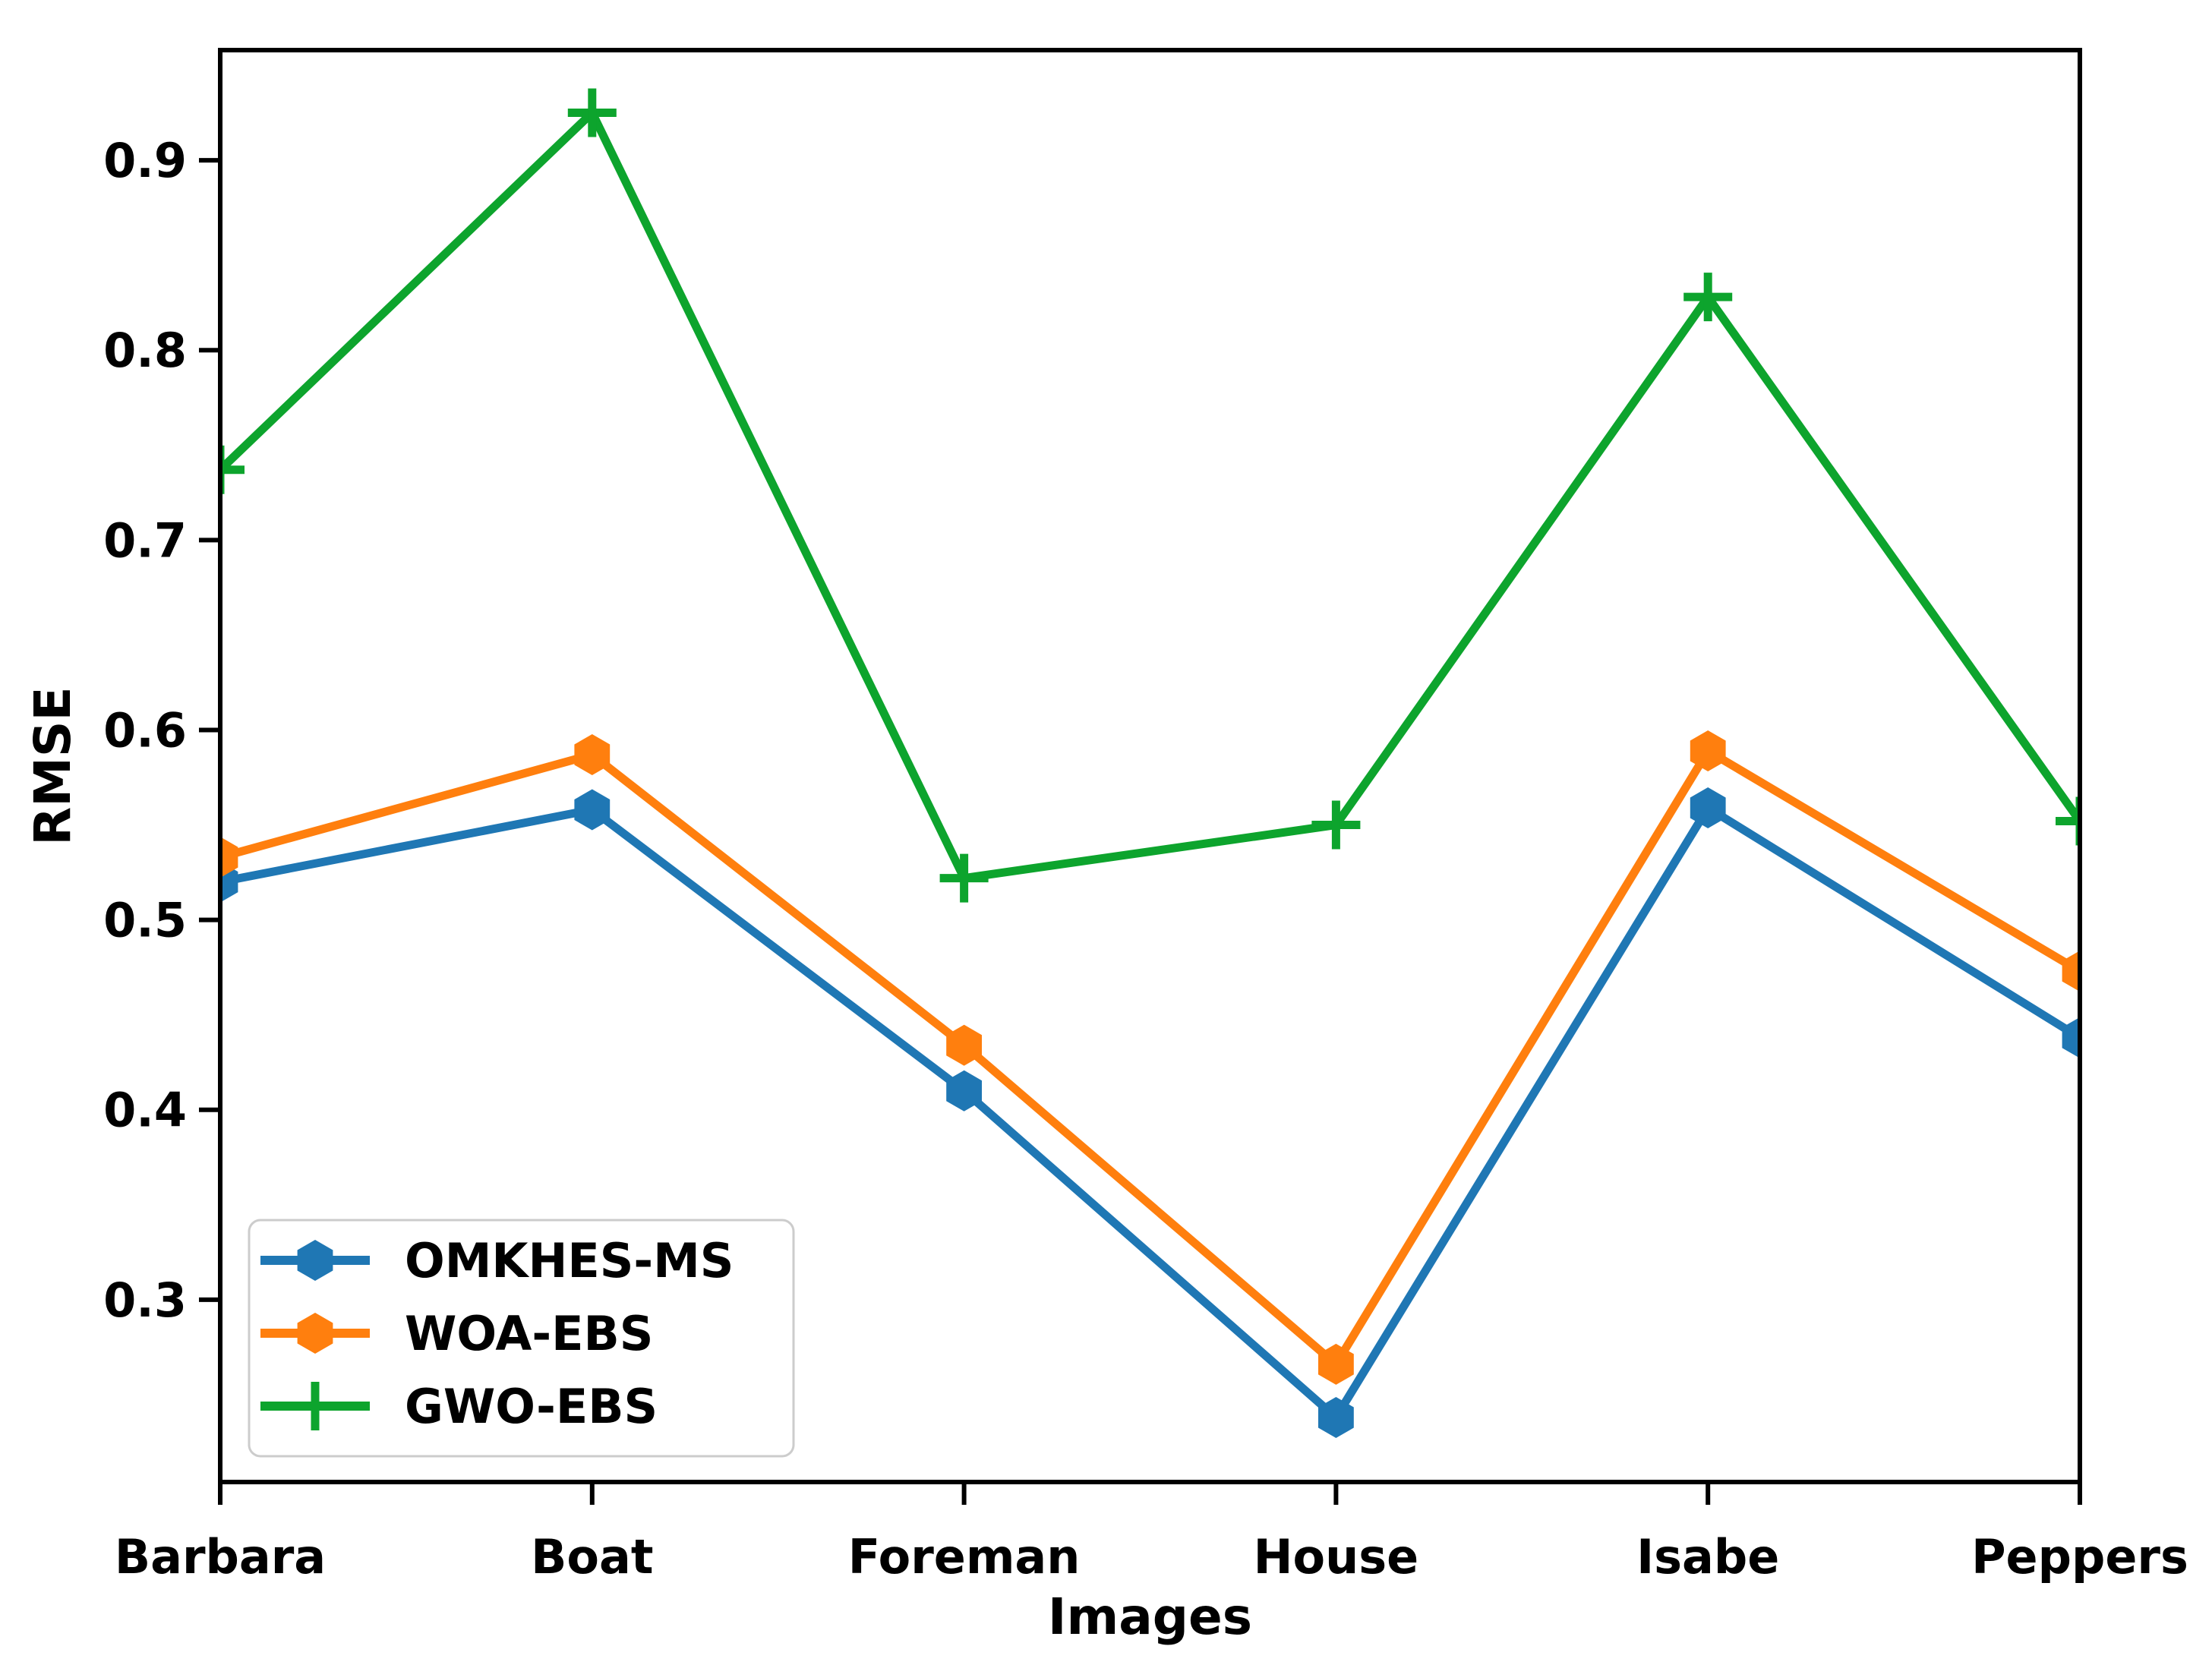  Describe the element at coordinates (145, 920) in the screenshot. I see `y-tick-label: 0.5` at that location.